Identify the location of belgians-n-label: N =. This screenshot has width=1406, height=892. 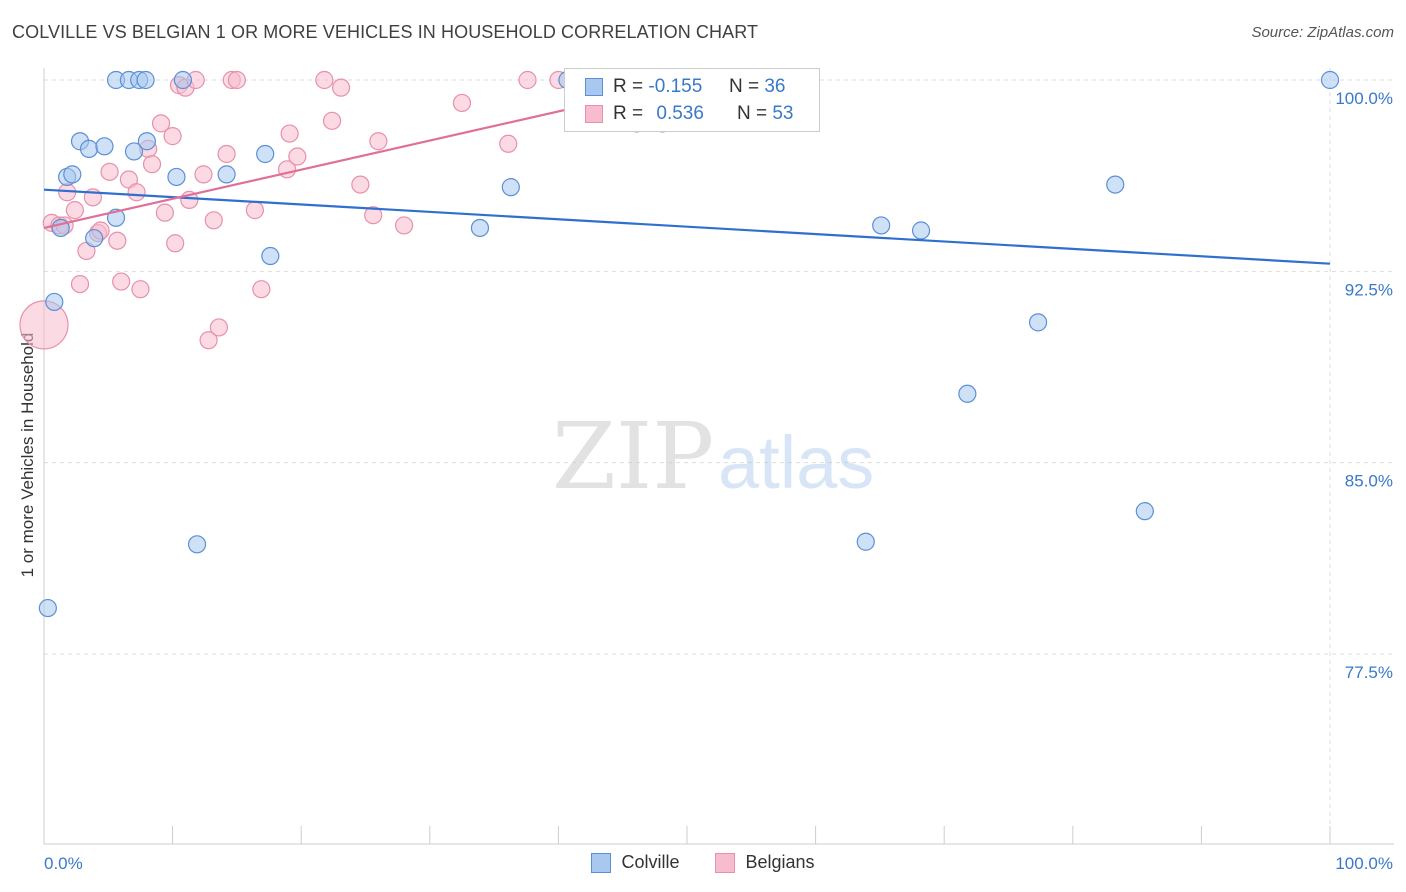
(752, 113).